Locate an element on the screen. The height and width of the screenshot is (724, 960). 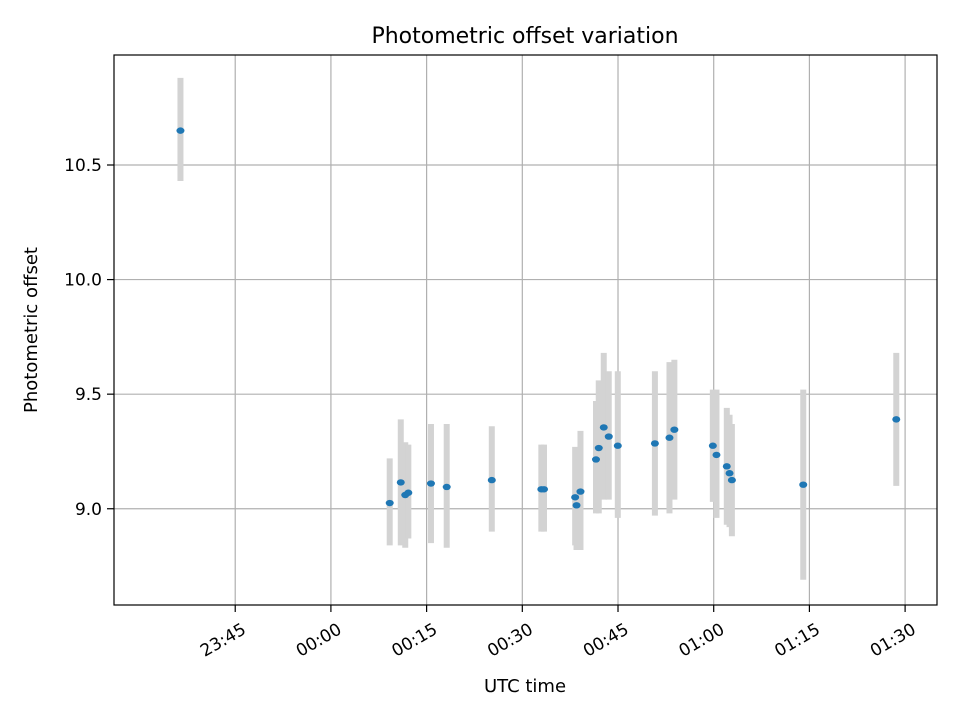
y-tick-label: 10.5 is located at coordinates (83, 166).